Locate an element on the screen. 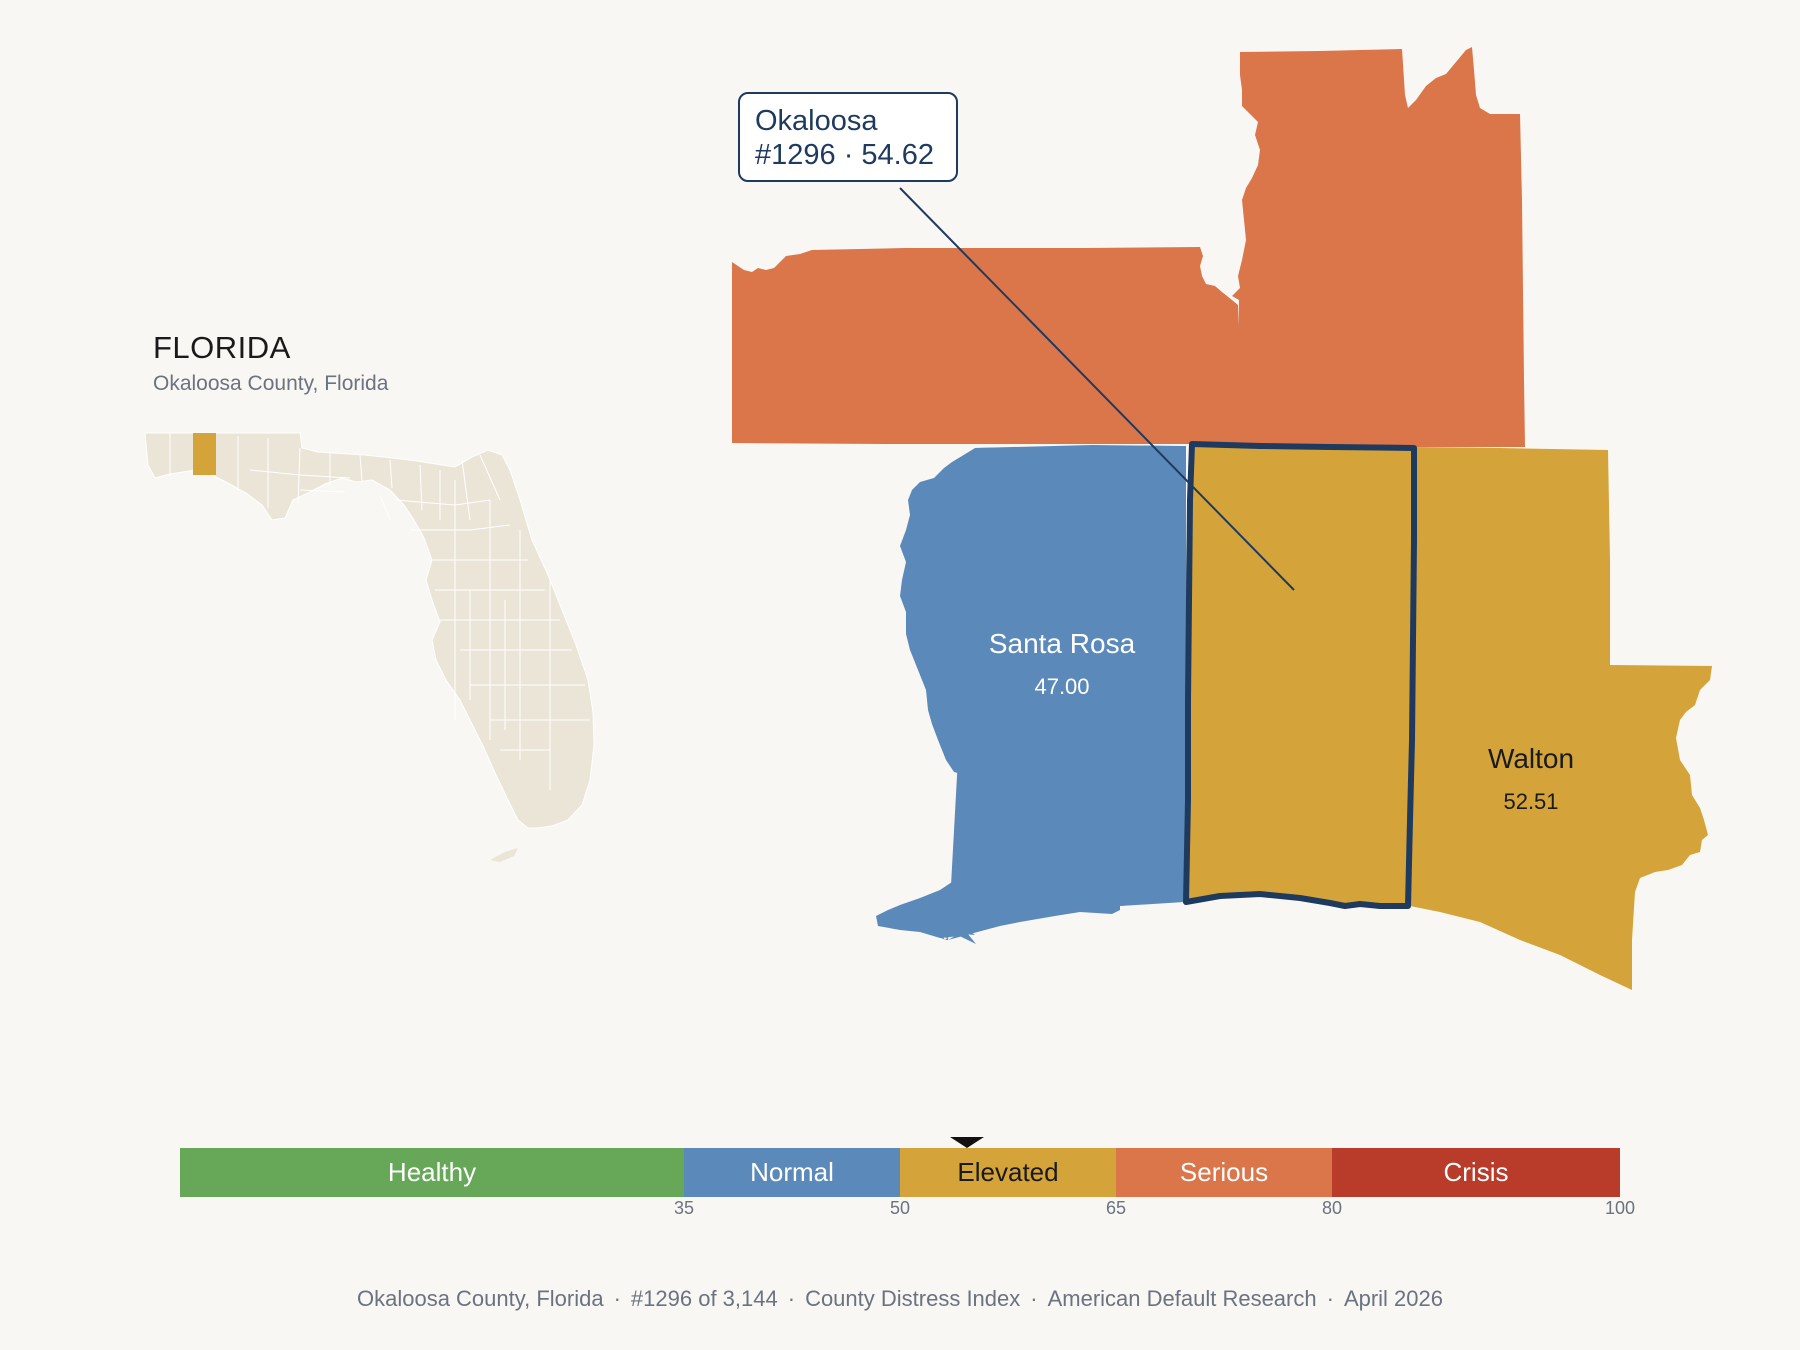 The image size is (1800, 1350). legend-bar: Healthy Normal Elevated Serious Crisis is located at coordinates (900, 1172).